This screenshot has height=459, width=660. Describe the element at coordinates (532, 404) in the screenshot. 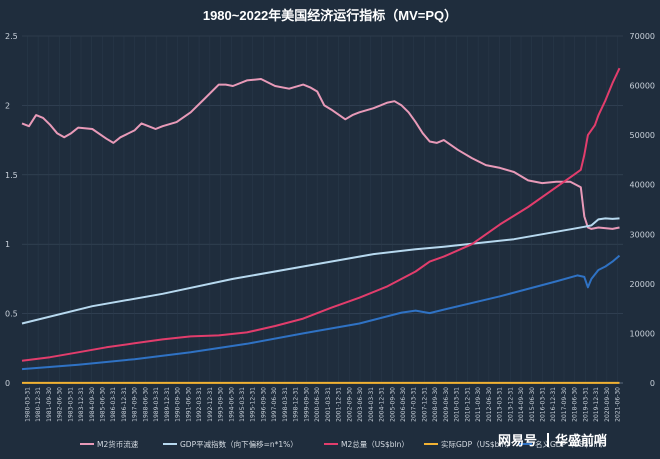

I see `x-tick-label: 2015-06-30` at that location.